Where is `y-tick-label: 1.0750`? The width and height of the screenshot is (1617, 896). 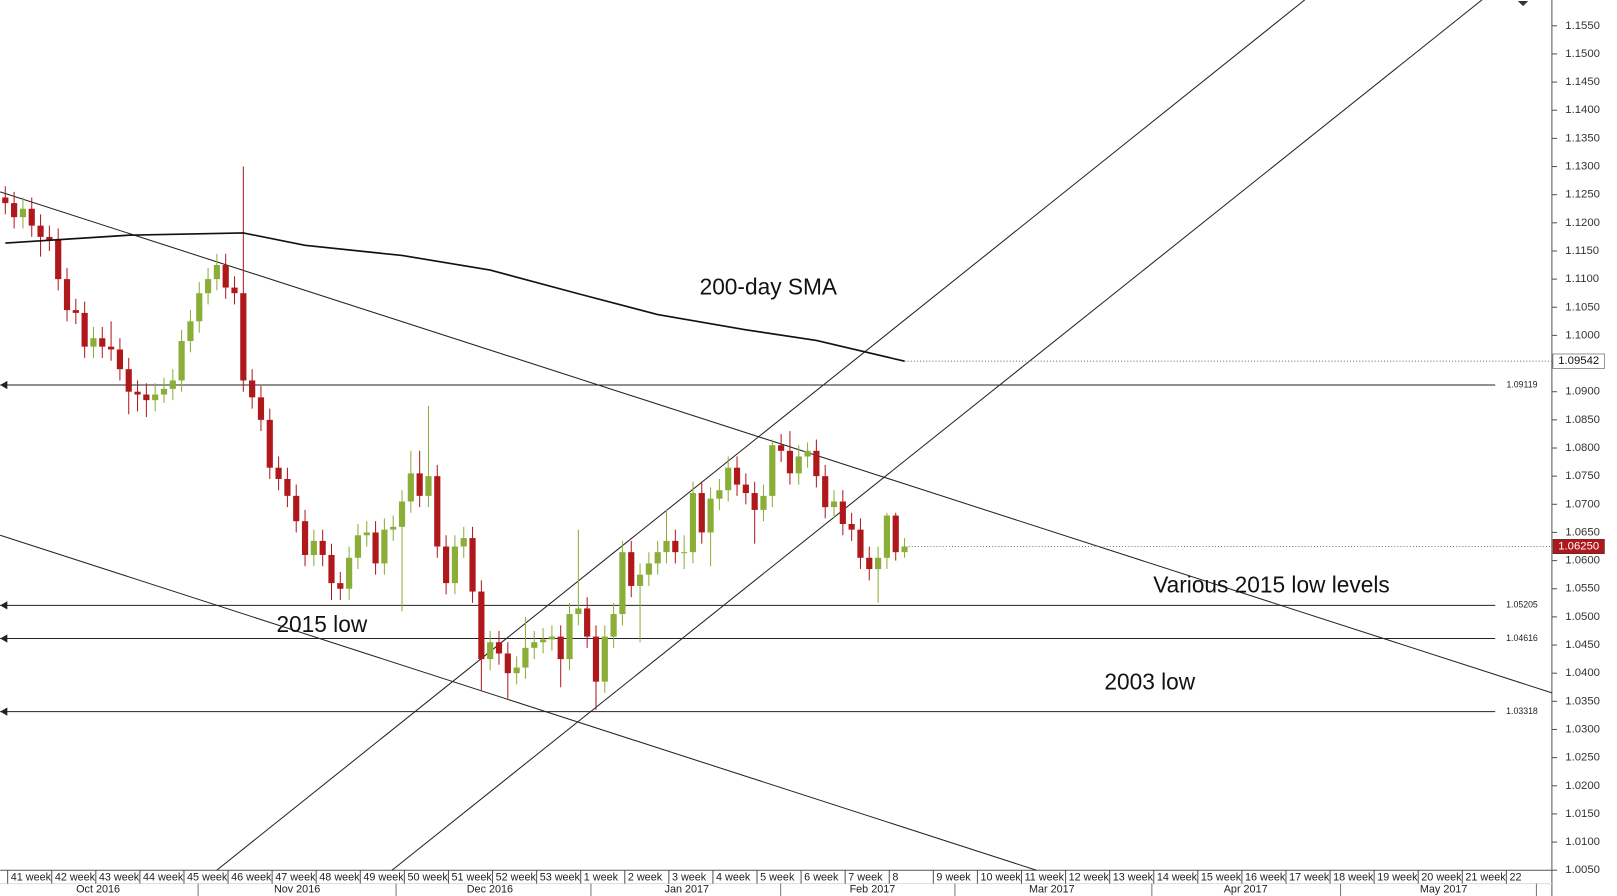
y-tick-label: 1.0750 is located at coordinates (1582, 476).